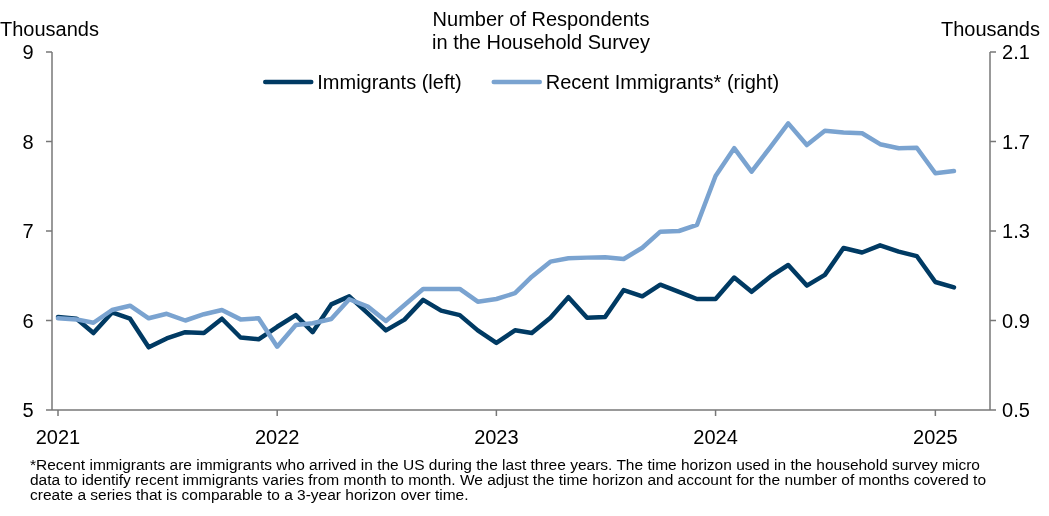 This screenshot has height=516, width=1049. Describe the element at coordinates (662, 82) in the screenshot. I see `legend-label: Recent Immigrants* (right)` at that location.